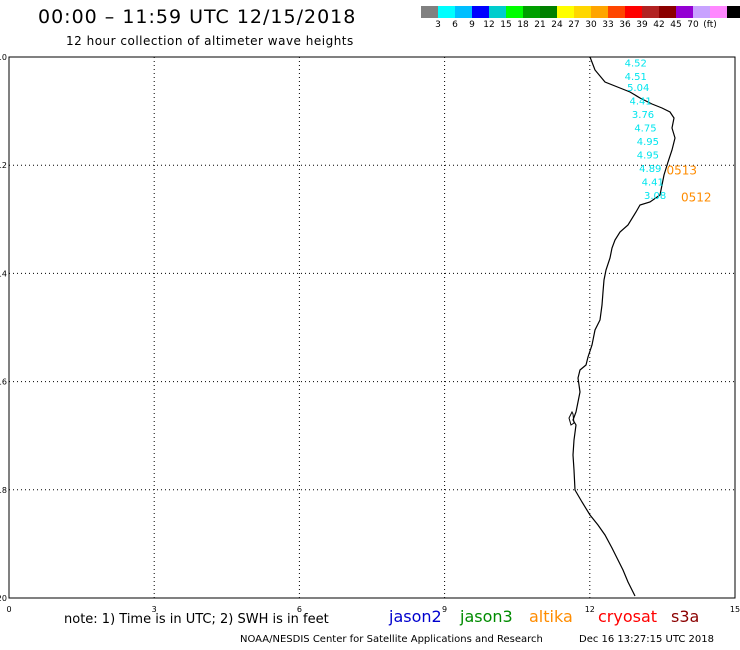 The image size is (740, 650). What do you see at coordinates (608, 25) in the screenshot?
I see `legend-label: 33` at bounding box center [608, 25].